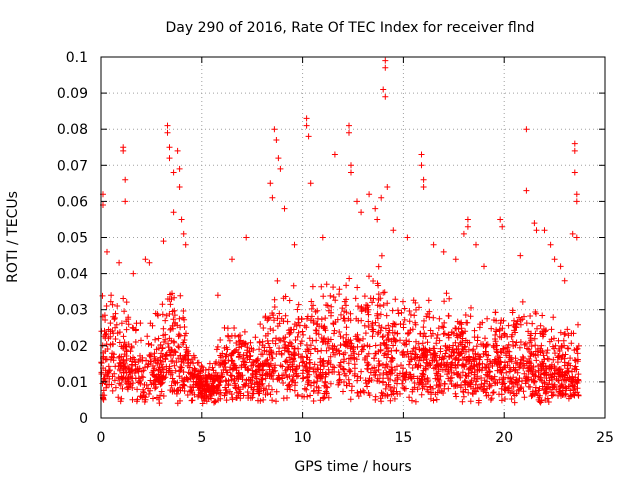  Describe the element at coordinates (13, 237) in the screenshot. I see `y-axis-title: ROTI / TECUs` at that location.